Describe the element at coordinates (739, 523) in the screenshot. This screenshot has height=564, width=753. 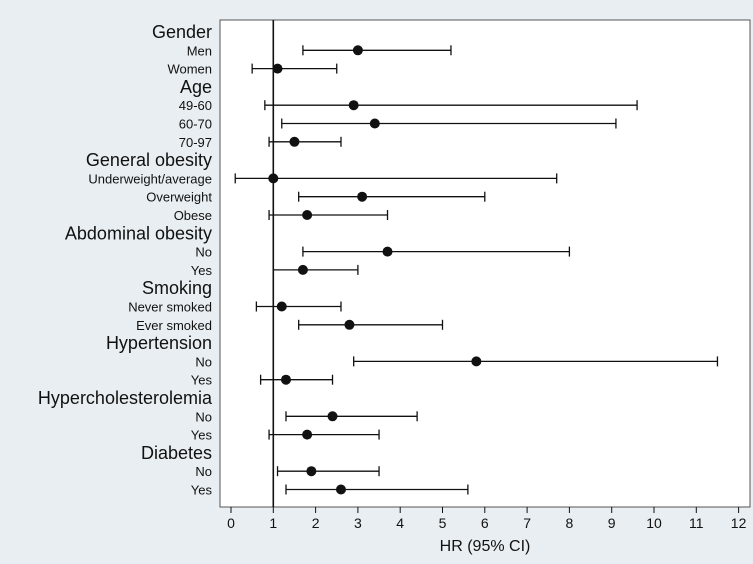
I see `x-tick-label: 12` at that location.